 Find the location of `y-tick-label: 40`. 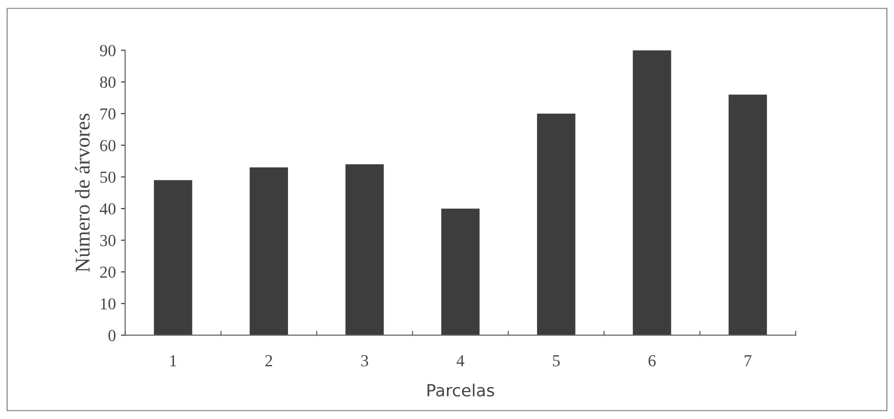

y-tick-label: 40 is located at coordinates (108, 209).